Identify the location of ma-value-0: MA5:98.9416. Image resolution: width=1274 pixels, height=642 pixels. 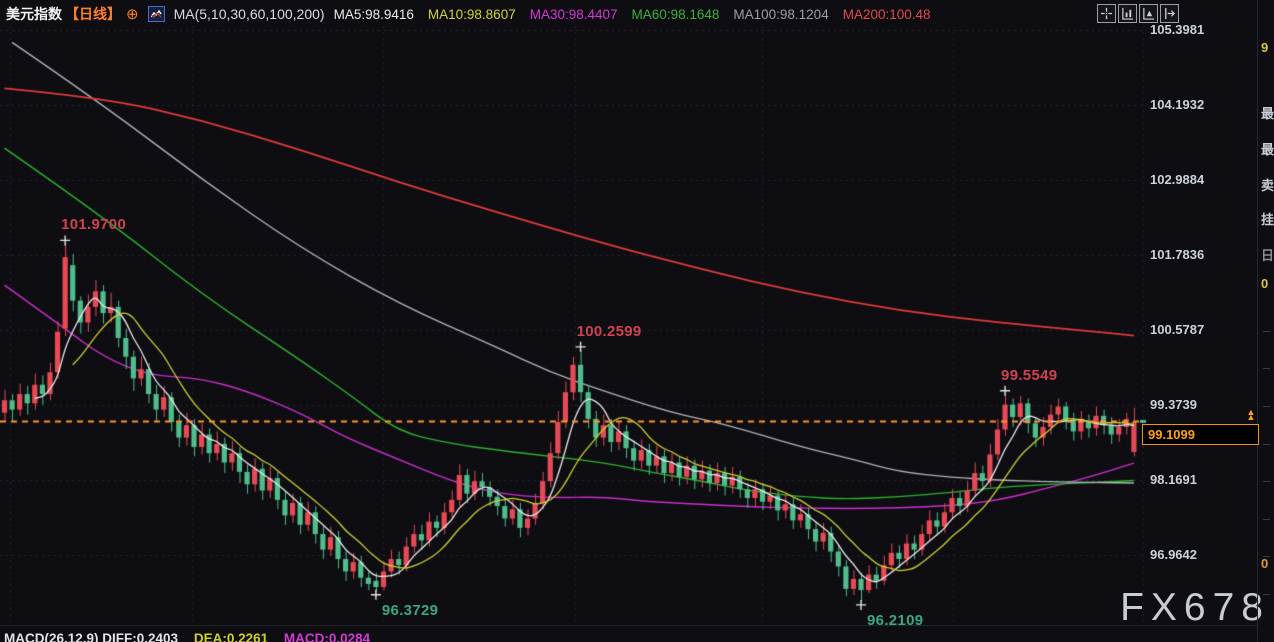
(373, 14).